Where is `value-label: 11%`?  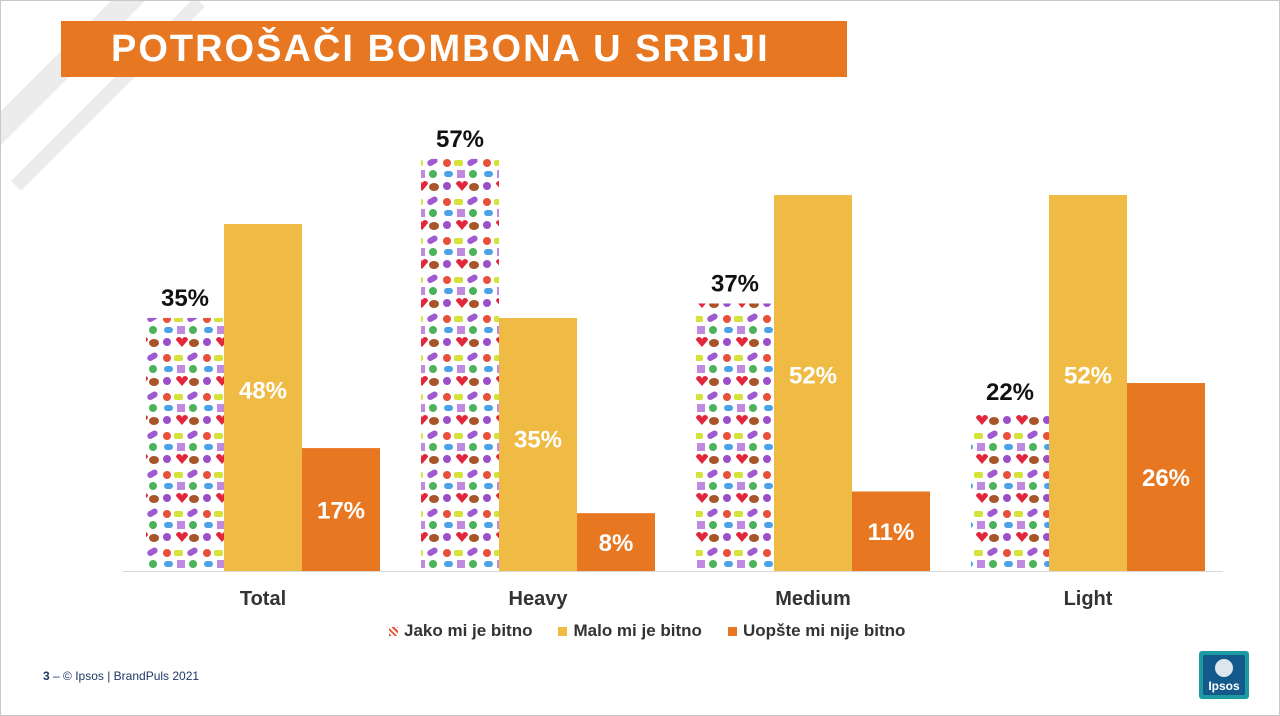
value-label: 11% is located at coordinates (891, 532).